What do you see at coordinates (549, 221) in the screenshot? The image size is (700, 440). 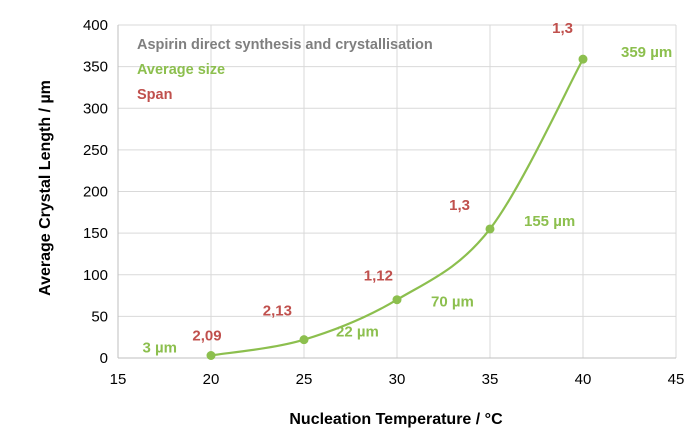 I see `size-label: 155 µm` at bounding box center [549, 221].